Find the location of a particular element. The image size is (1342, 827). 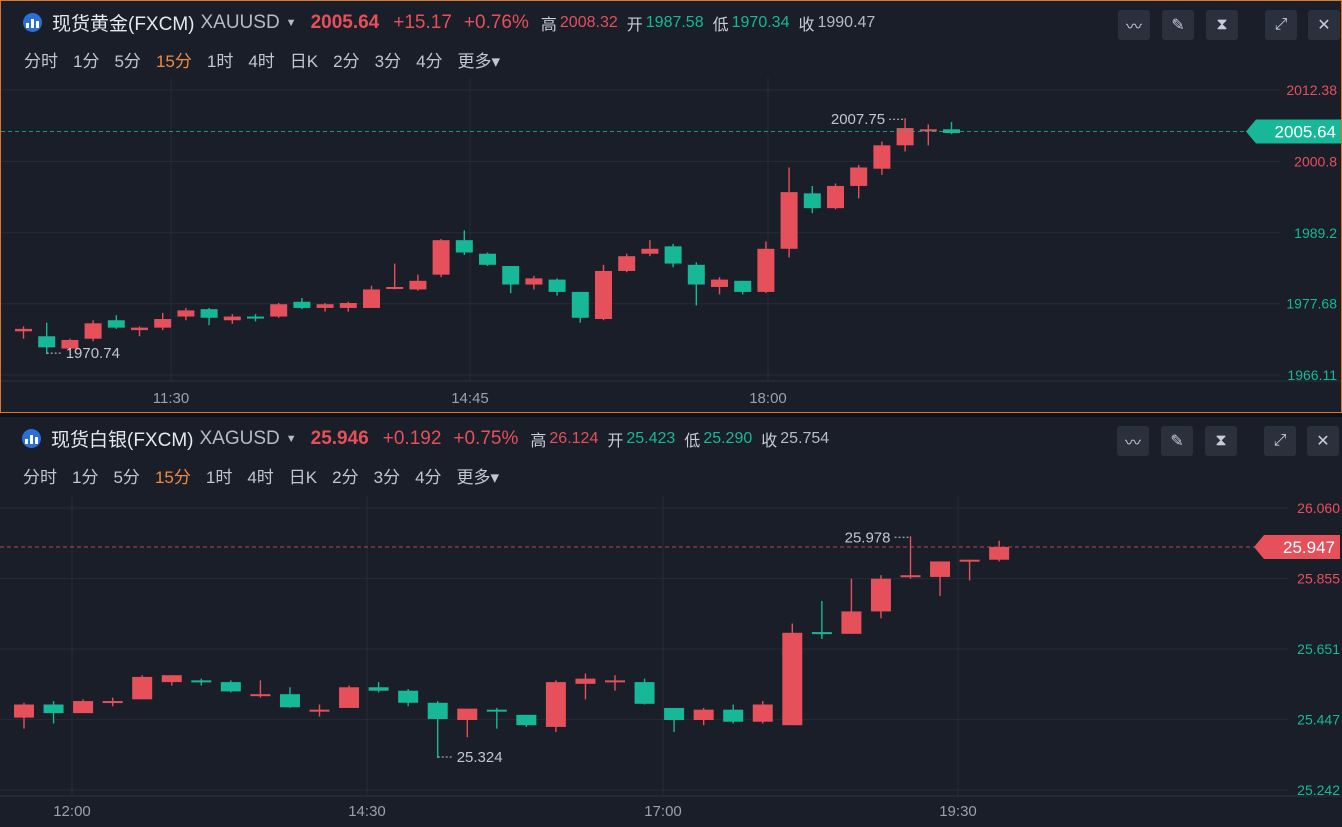

low-label: 低 is located at coordinates (720, 25).